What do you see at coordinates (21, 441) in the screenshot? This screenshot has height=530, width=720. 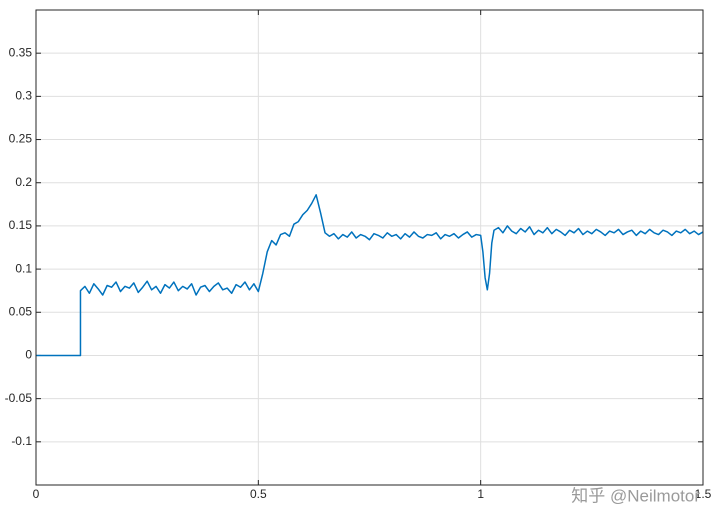 I see `y-tick-label: -0.1` at bounding box center [21, 441].